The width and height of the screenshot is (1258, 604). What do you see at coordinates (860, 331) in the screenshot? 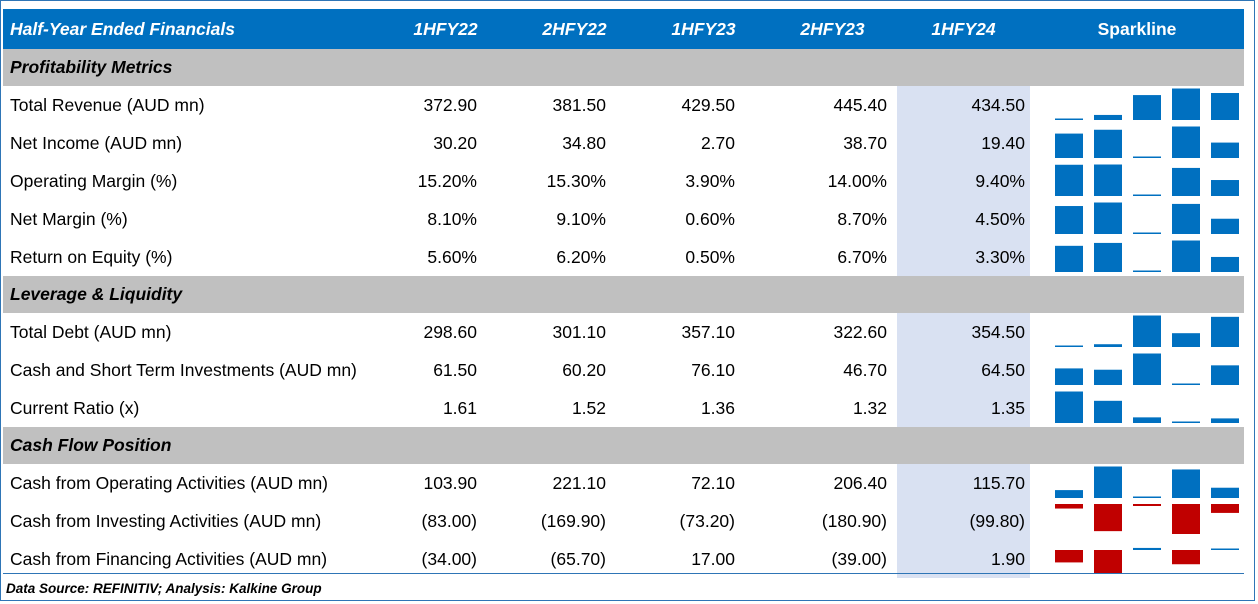
I see `value-cell: 322.60` at bounding box center [860, 331].